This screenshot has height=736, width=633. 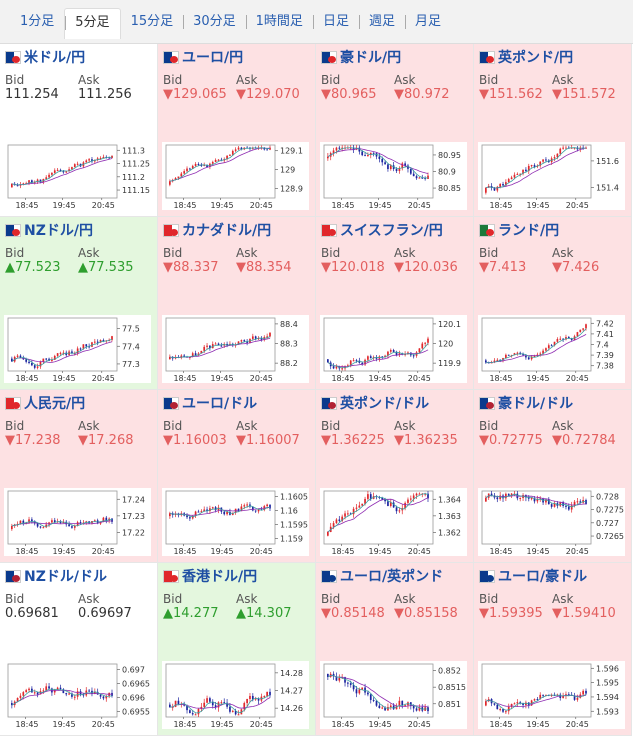 I want to click on tab-0: 1分足, so click(x=37, y=21).